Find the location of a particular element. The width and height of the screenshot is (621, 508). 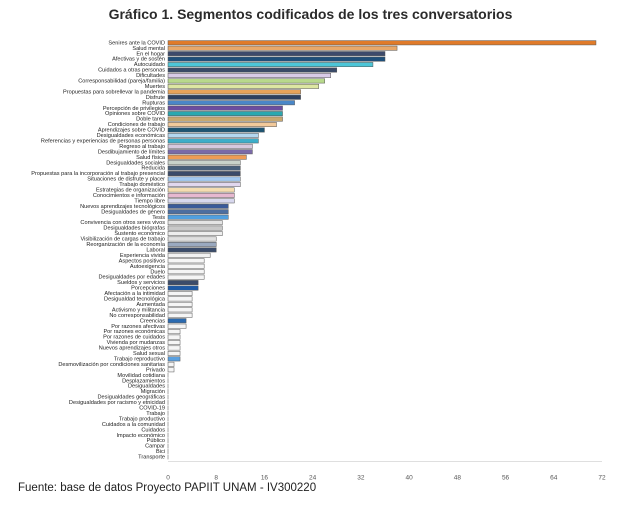

category-label: Reorganización de la economía is located at coordinates (126, 245).